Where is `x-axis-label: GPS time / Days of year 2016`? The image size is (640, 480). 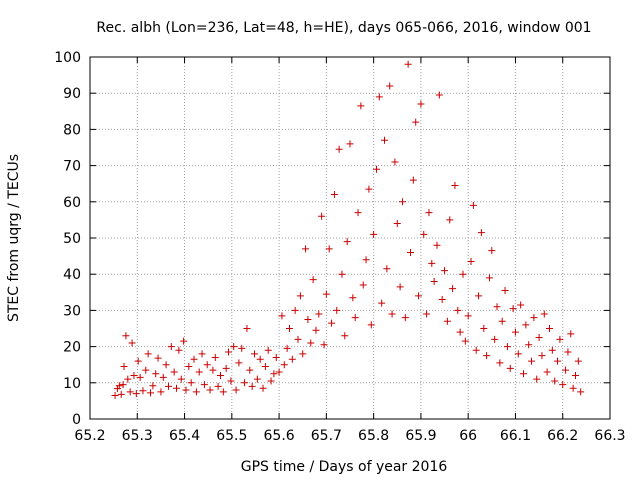
x-axis-label: GPS time / Days of year 2016 is located at coordinates (344, 467).